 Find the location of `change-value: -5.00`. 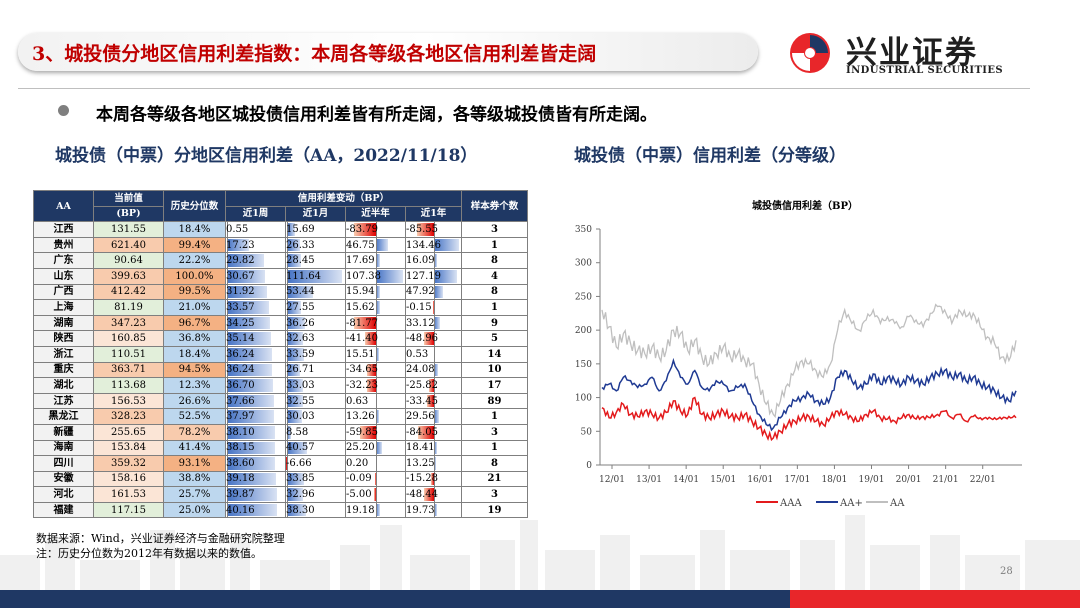

change-value: -5.00 is located at coordinates (359, 495).